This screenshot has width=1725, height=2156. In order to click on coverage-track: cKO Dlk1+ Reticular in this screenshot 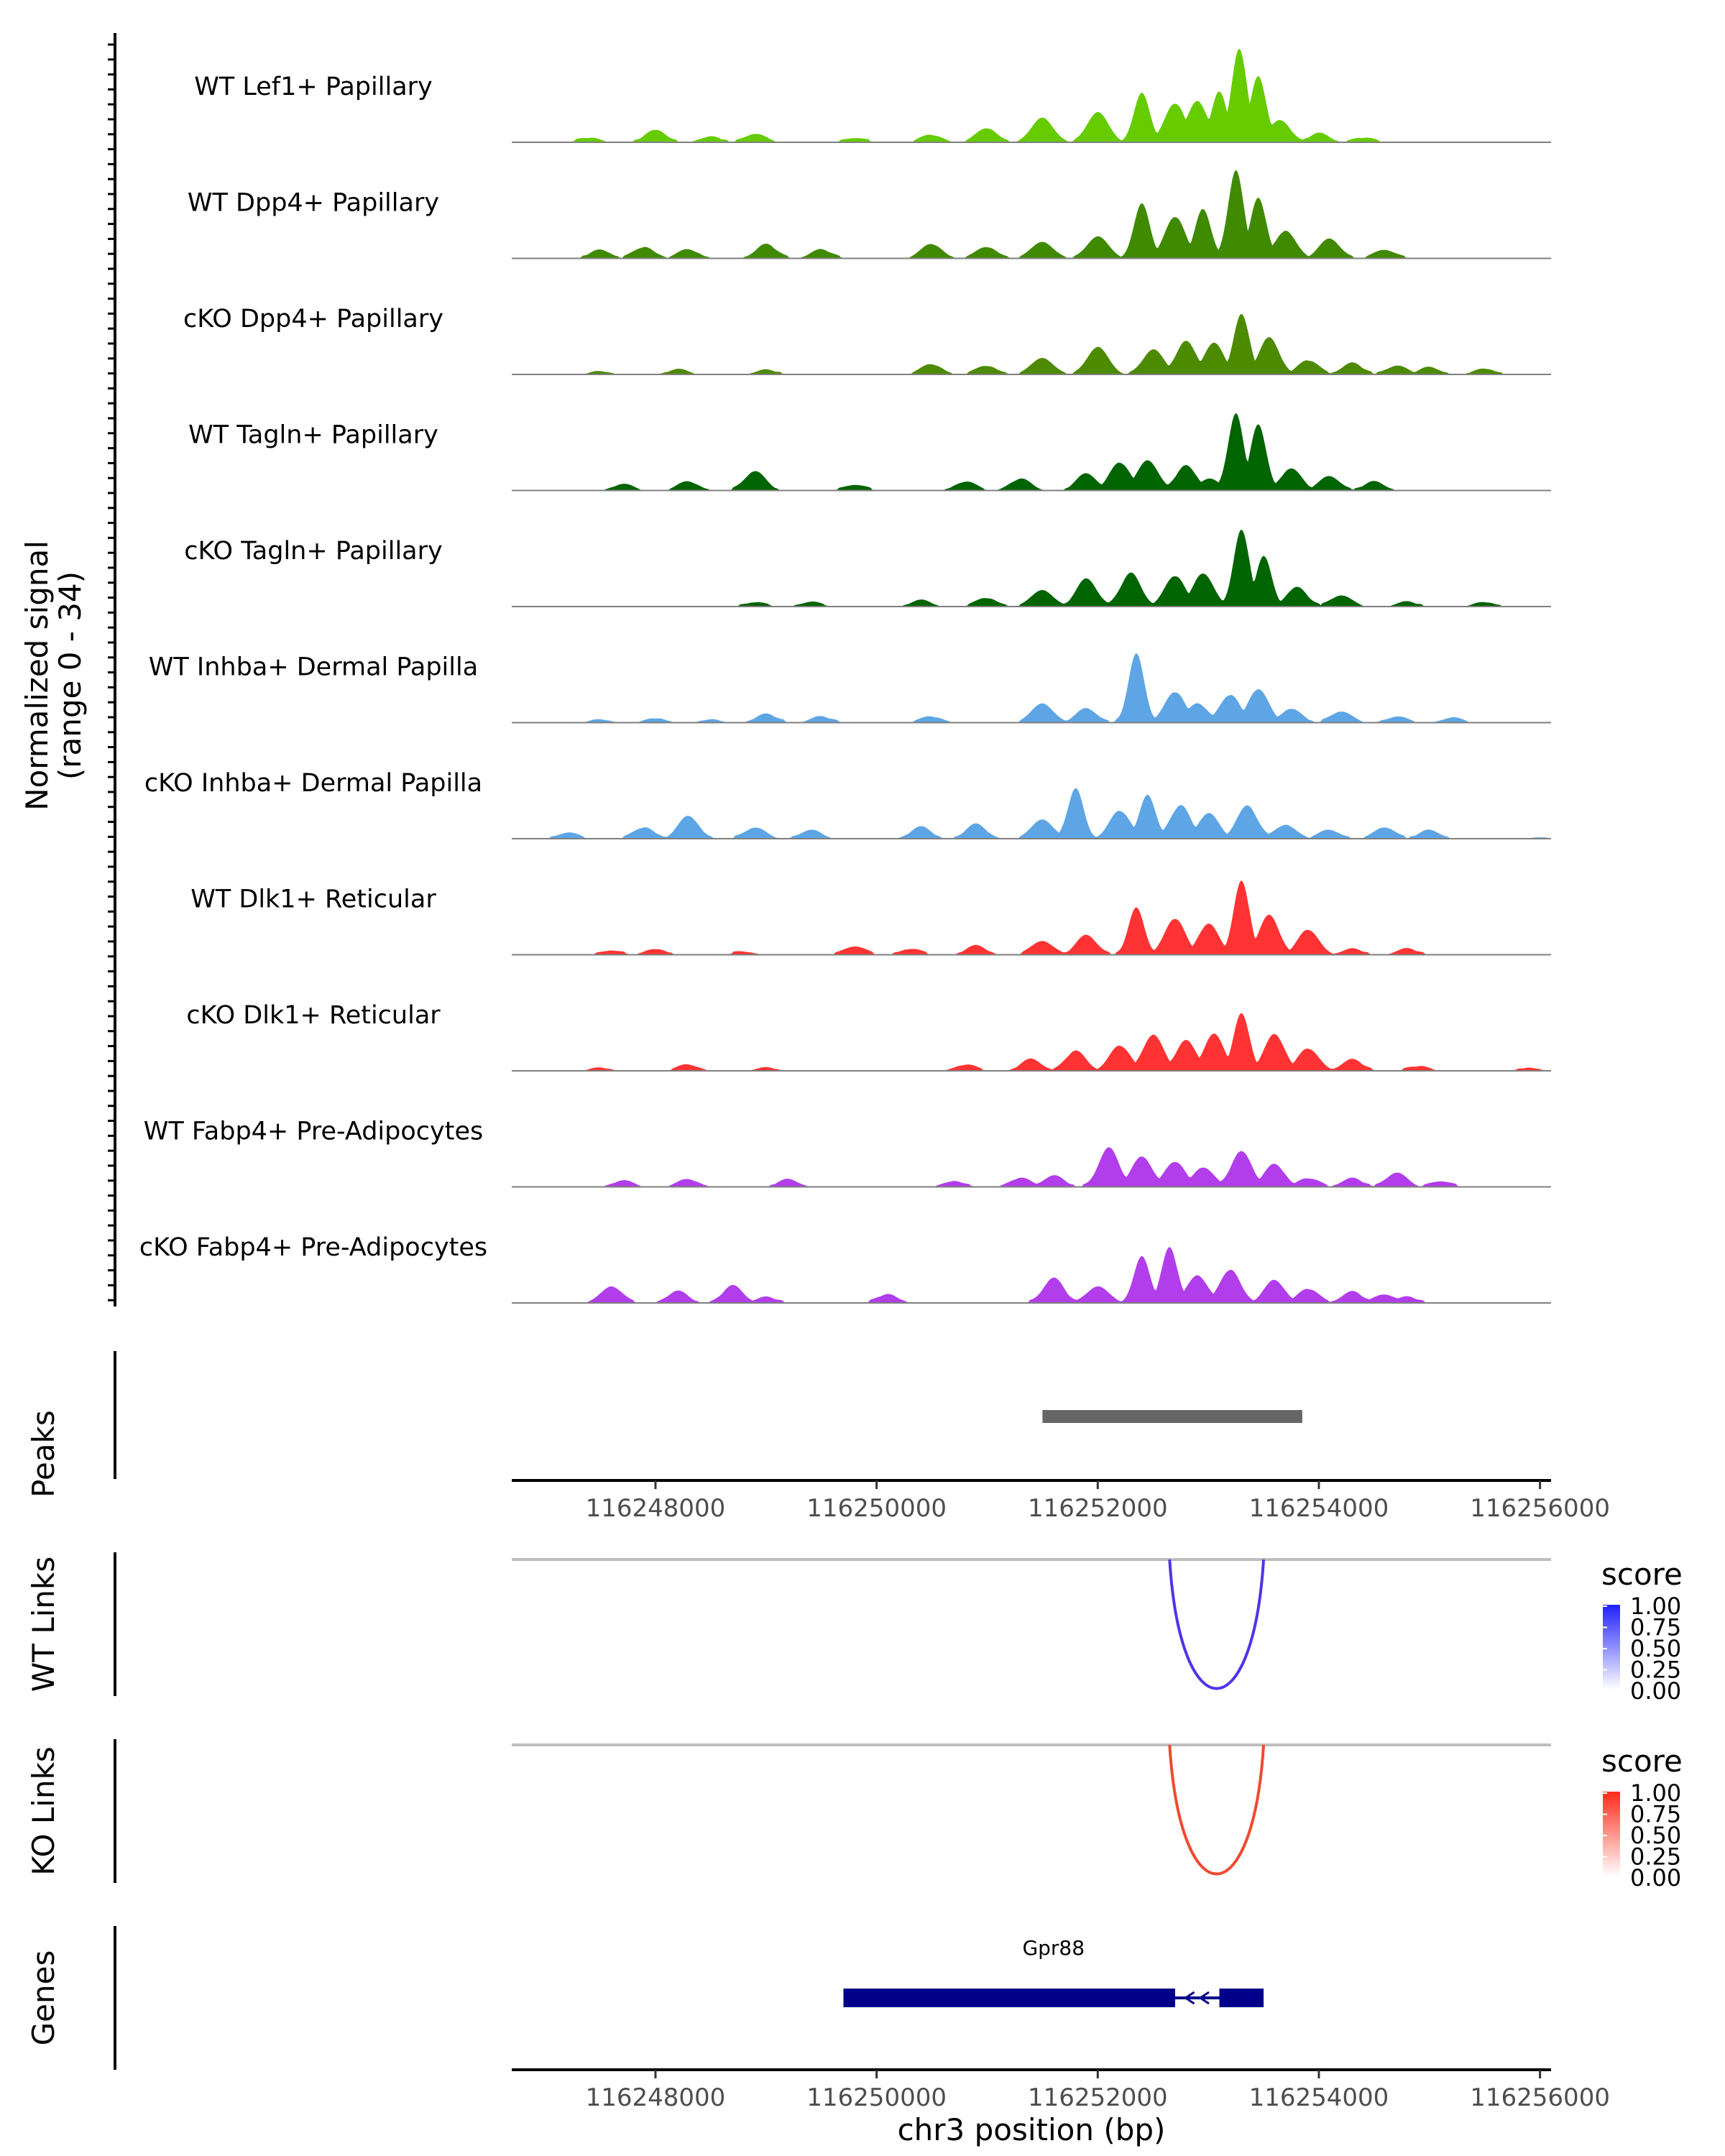, I will do `click(868, 1036)`.